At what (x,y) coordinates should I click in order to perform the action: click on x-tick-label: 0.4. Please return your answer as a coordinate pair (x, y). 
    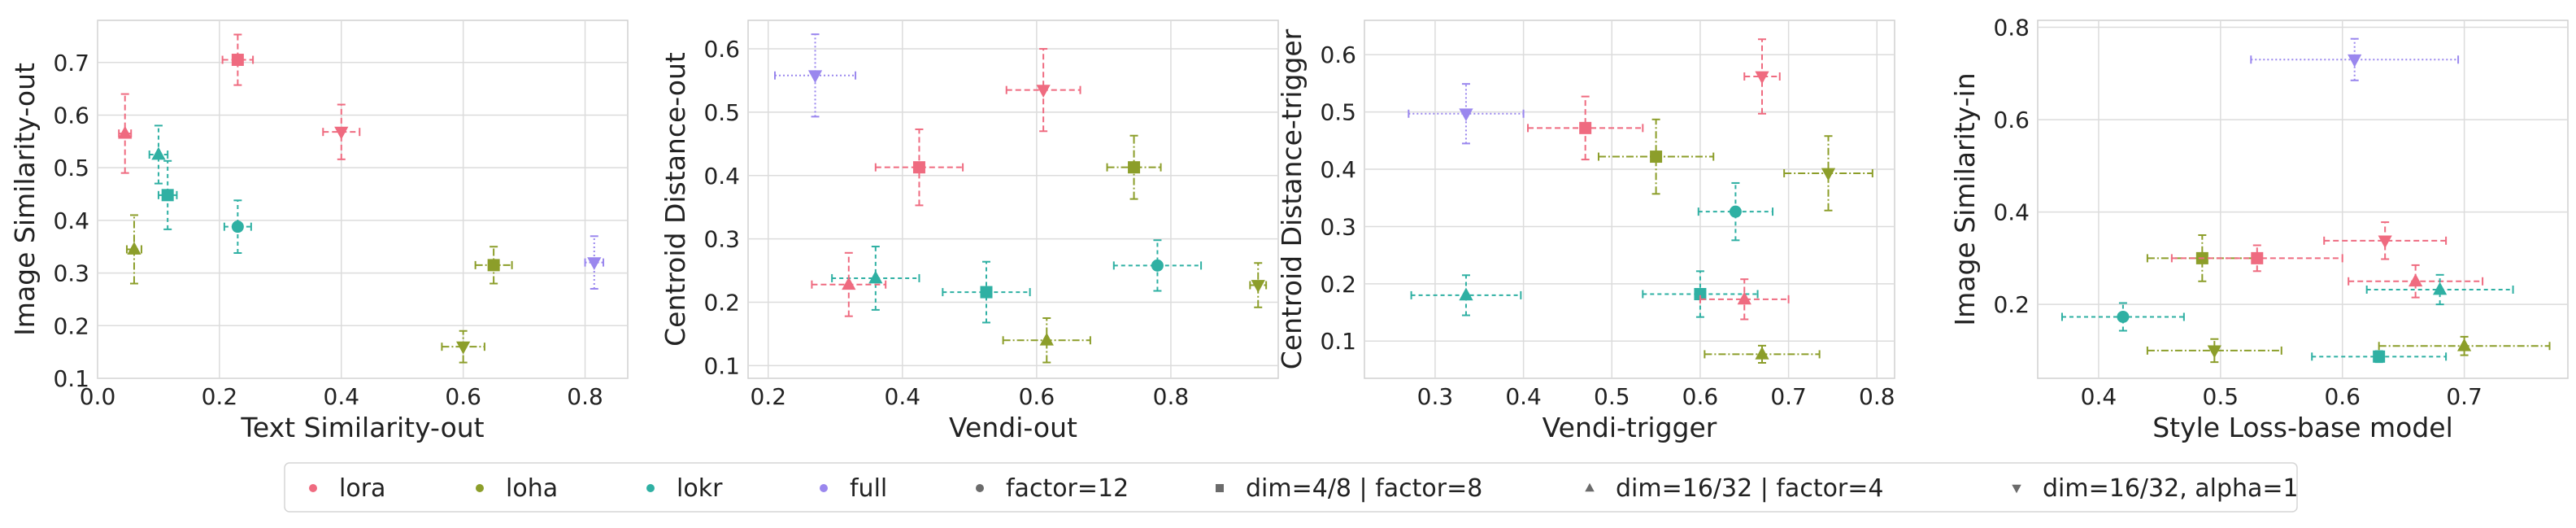
    Looking at the image, I should click on (2099, 397).